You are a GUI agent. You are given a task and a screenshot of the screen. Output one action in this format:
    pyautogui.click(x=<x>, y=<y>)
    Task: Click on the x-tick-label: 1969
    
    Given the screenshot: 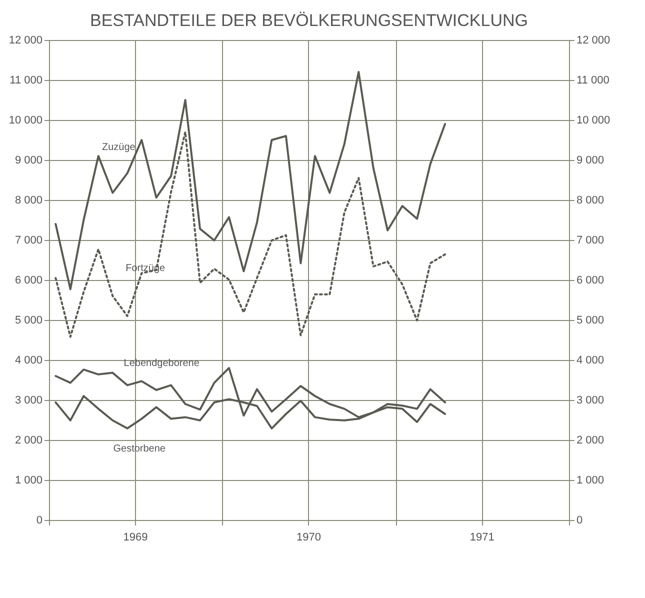 What is the action you would take?
    pyautogui.click(x=135, y=538)
    